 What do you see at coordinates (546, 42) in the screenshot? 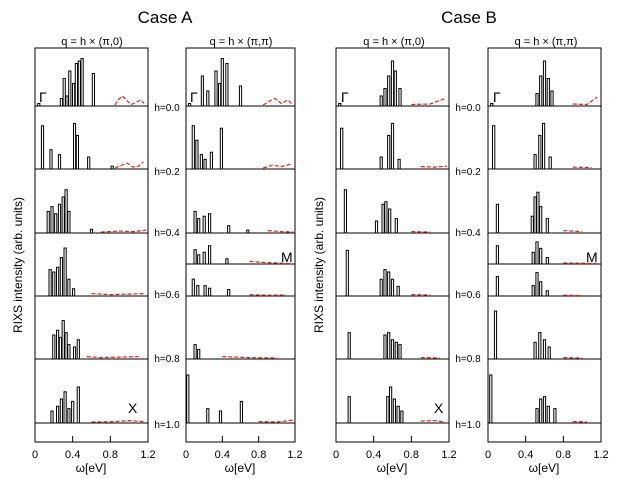
I see `panel-title-b2: q = h × (π,π)` at bounding box center [546, 42].